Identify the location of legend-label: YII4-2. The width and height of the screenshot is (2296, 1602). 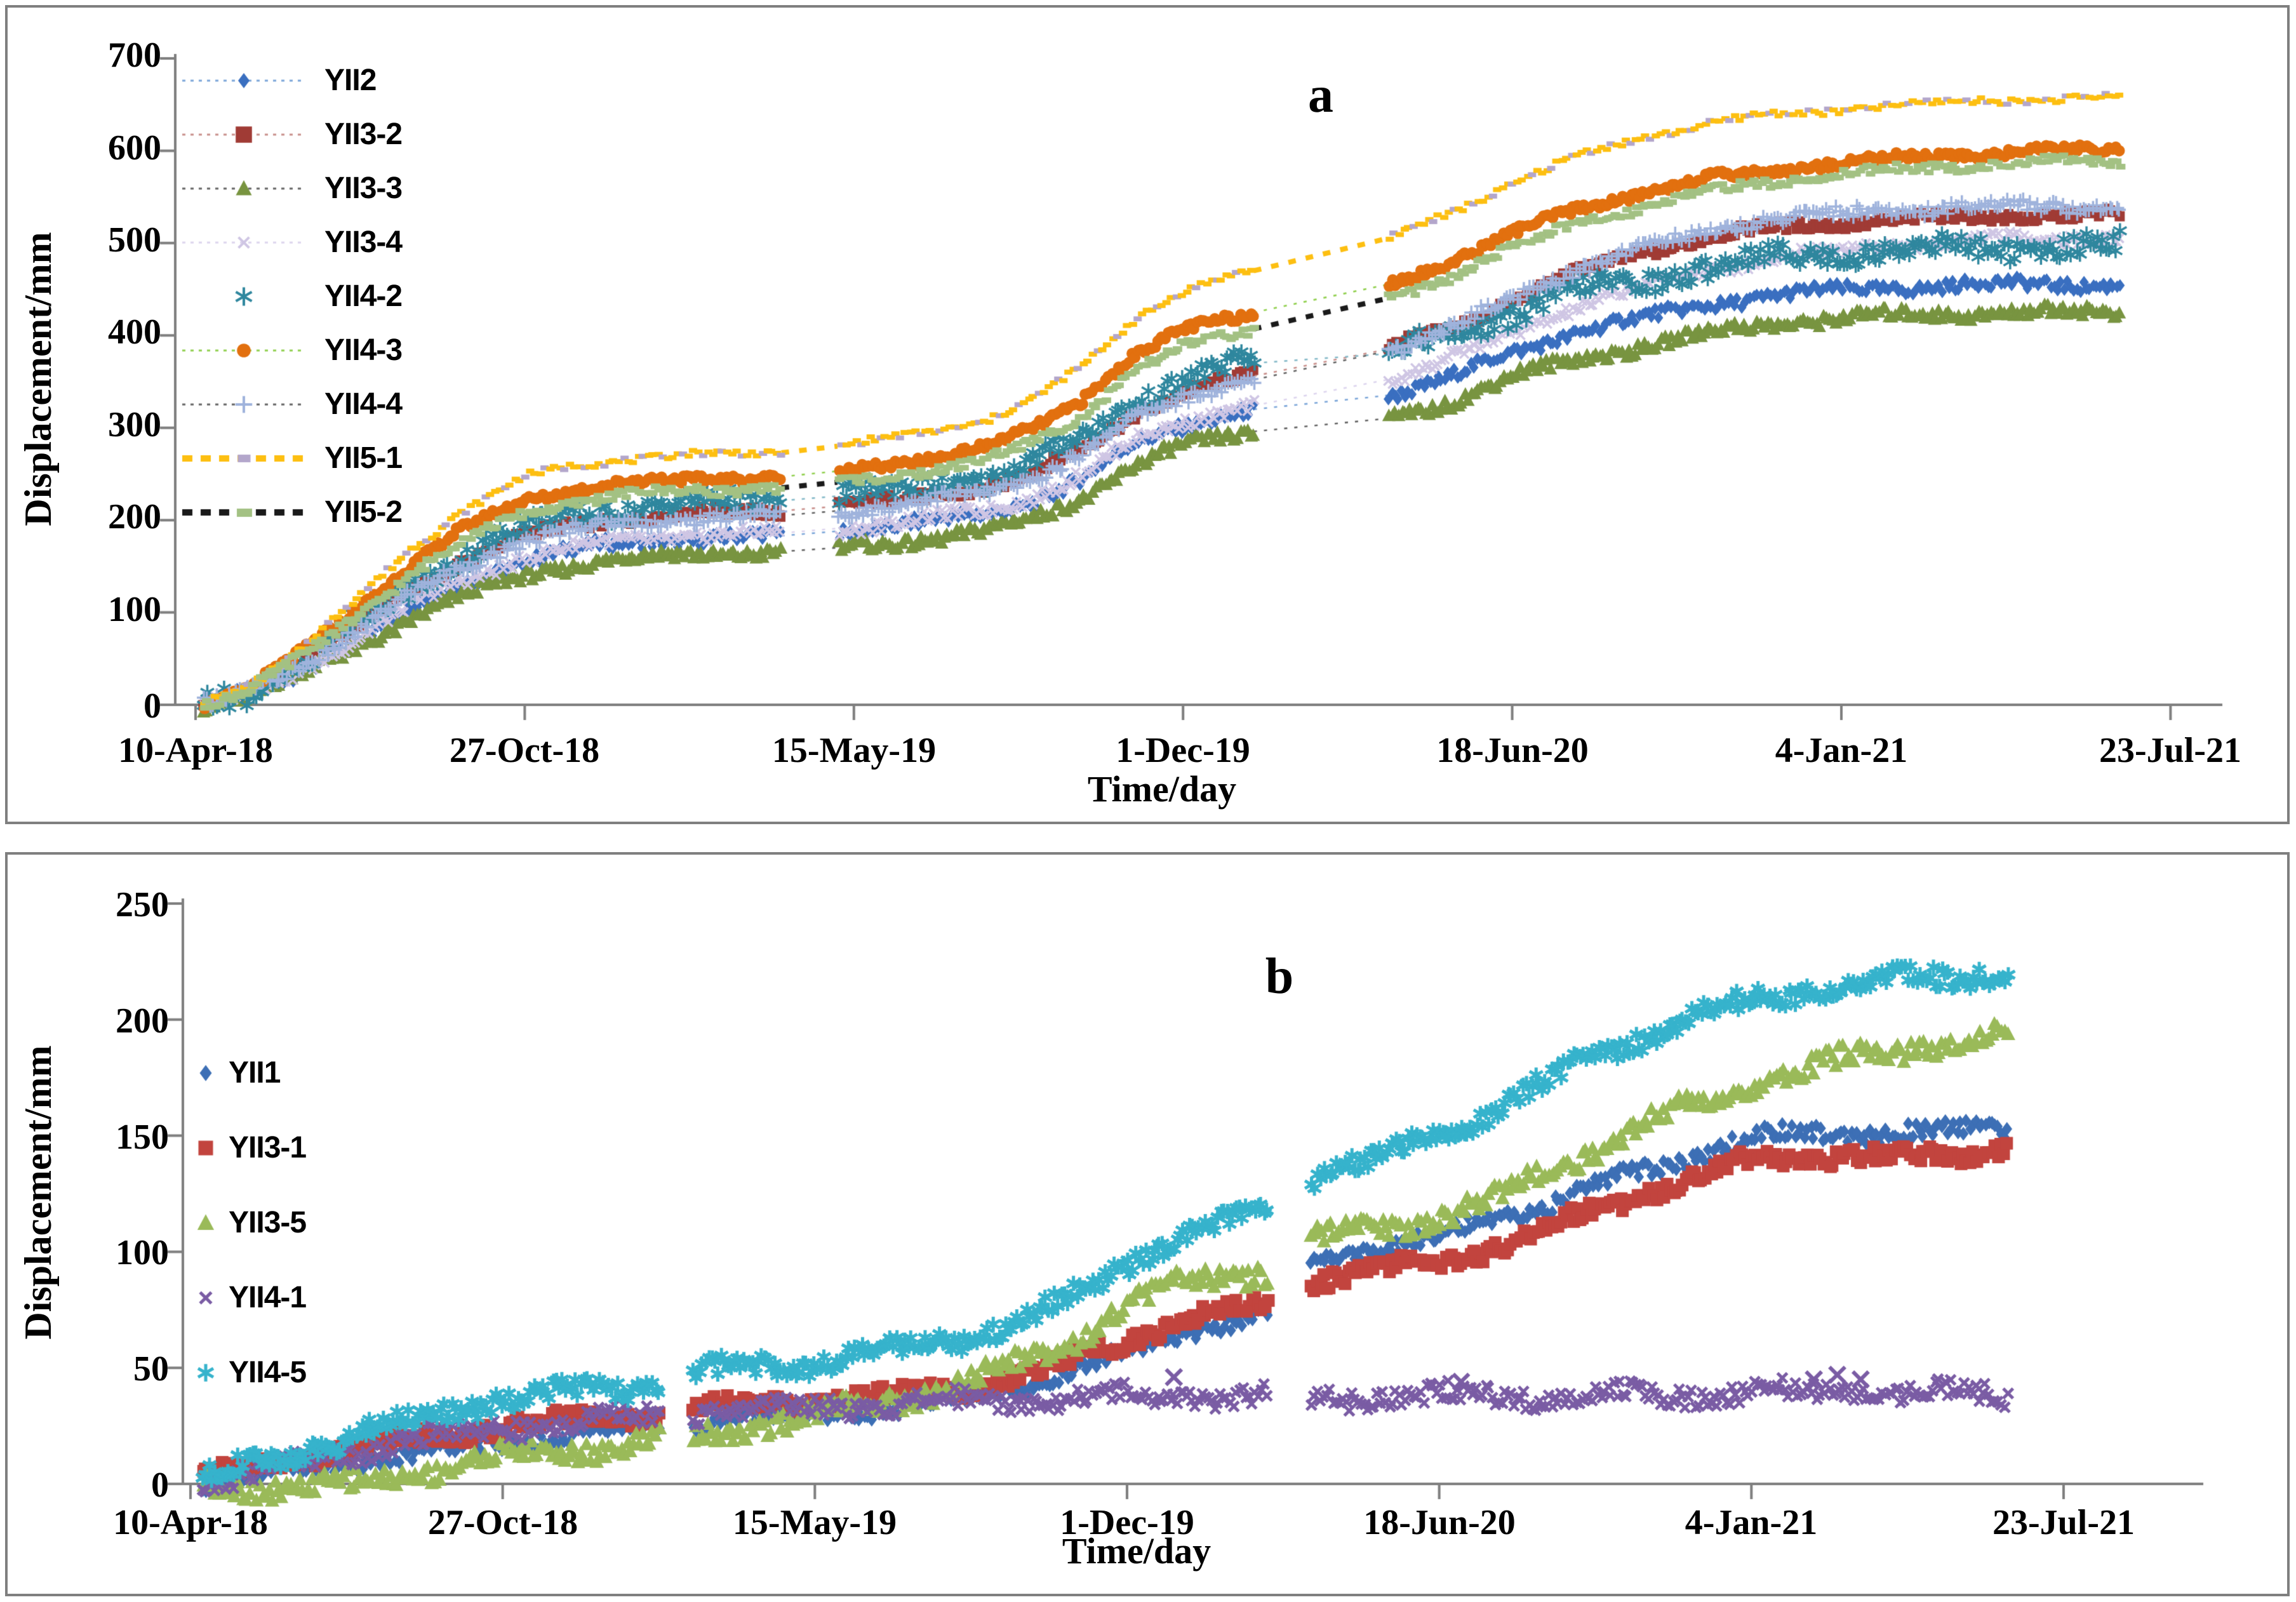
(363, 296).